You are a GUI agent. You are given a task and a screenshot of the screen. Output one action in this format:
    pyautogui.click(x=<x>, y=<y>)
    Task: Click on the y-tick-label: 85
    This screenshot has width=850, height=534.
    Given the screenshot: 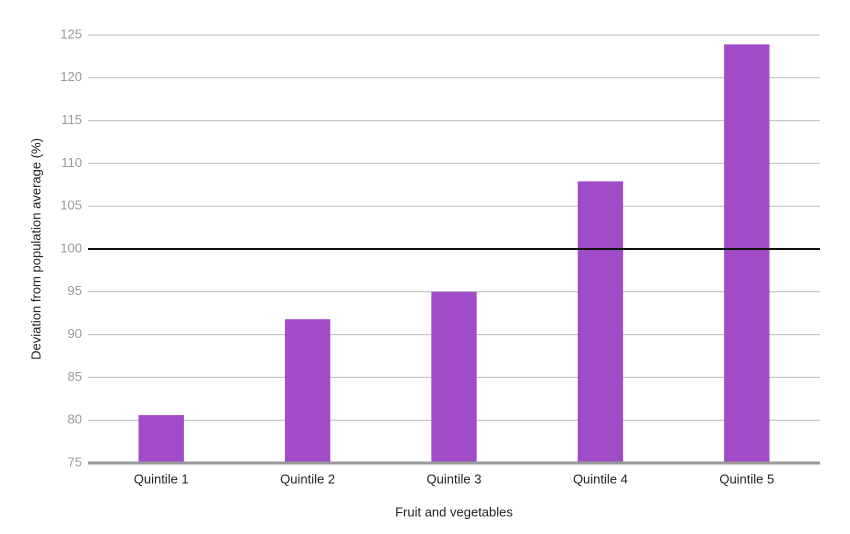 What is the action you would take?
    pyautogui.click(x=75, y=376)
    